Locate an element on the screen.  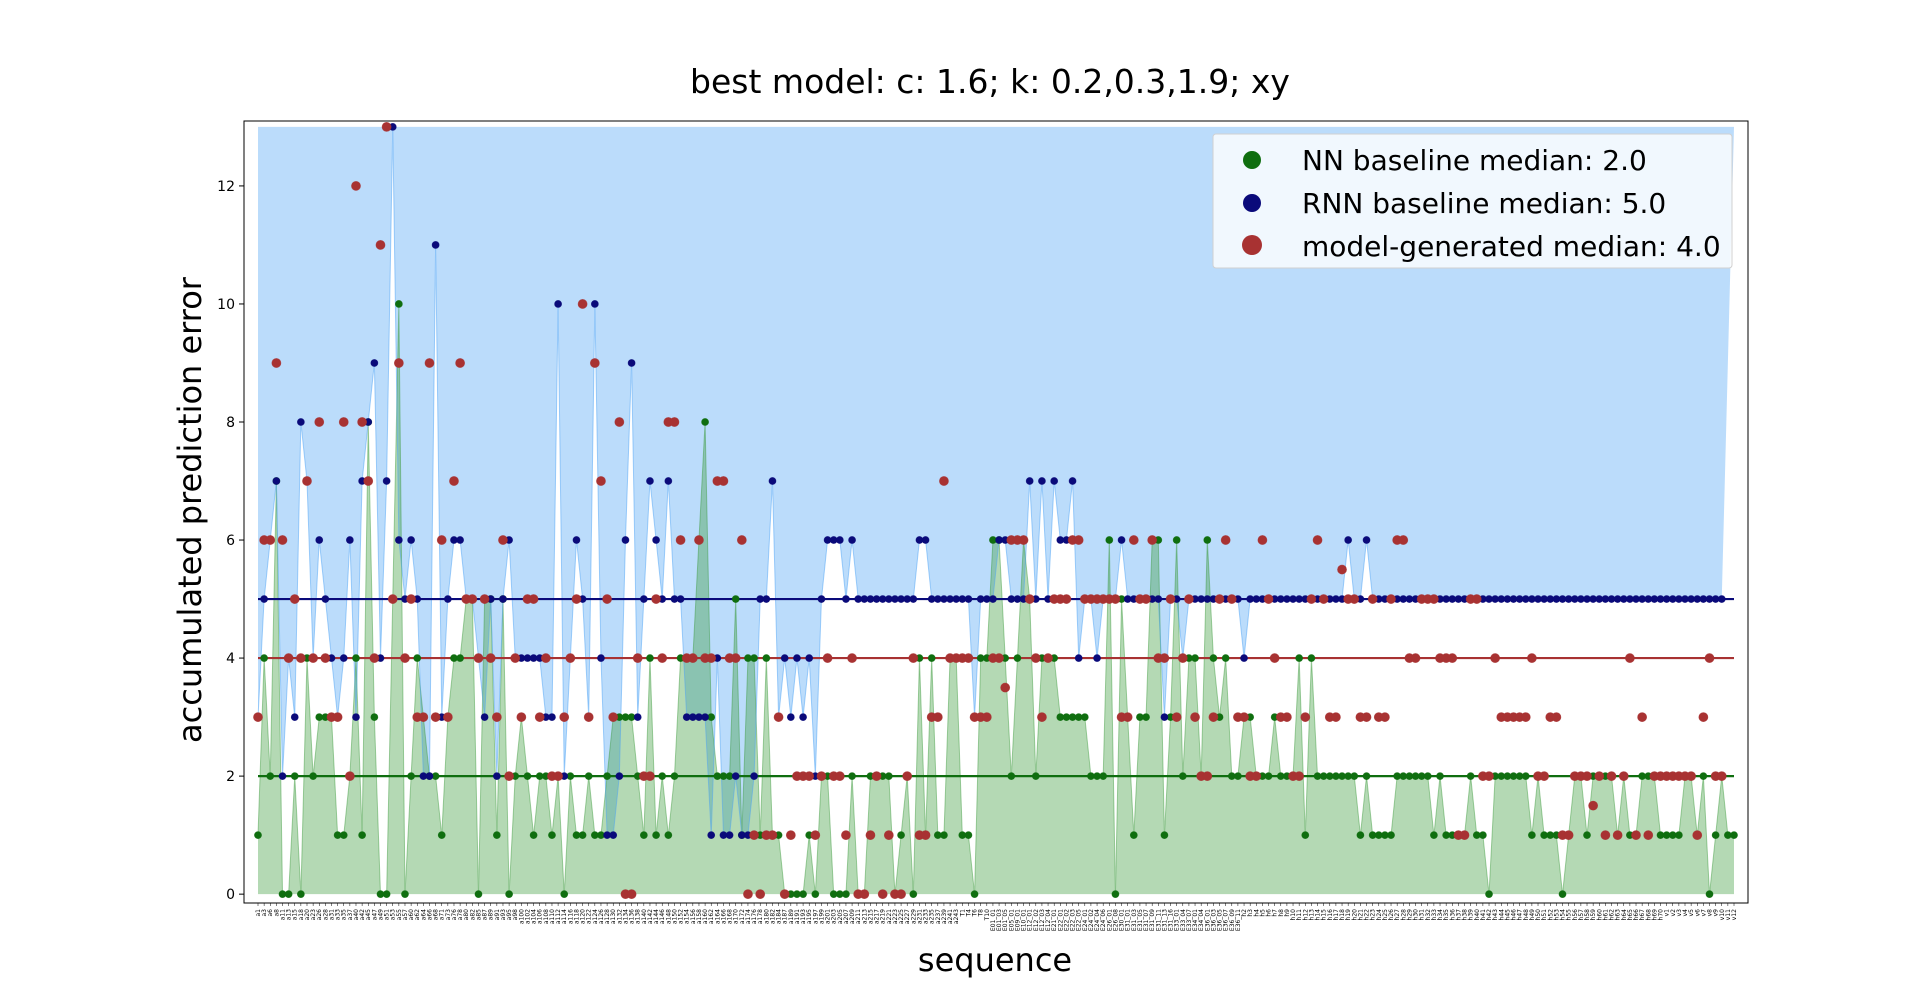
x-tick-label: E31_05 is located at coordinates (1140, 920).